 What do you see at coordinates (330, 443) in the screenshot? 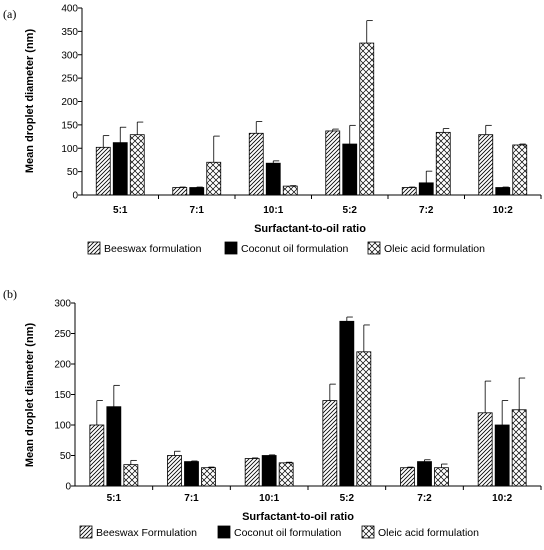
I see `bar-b-s0-c3` at bounding box center [330, 443].